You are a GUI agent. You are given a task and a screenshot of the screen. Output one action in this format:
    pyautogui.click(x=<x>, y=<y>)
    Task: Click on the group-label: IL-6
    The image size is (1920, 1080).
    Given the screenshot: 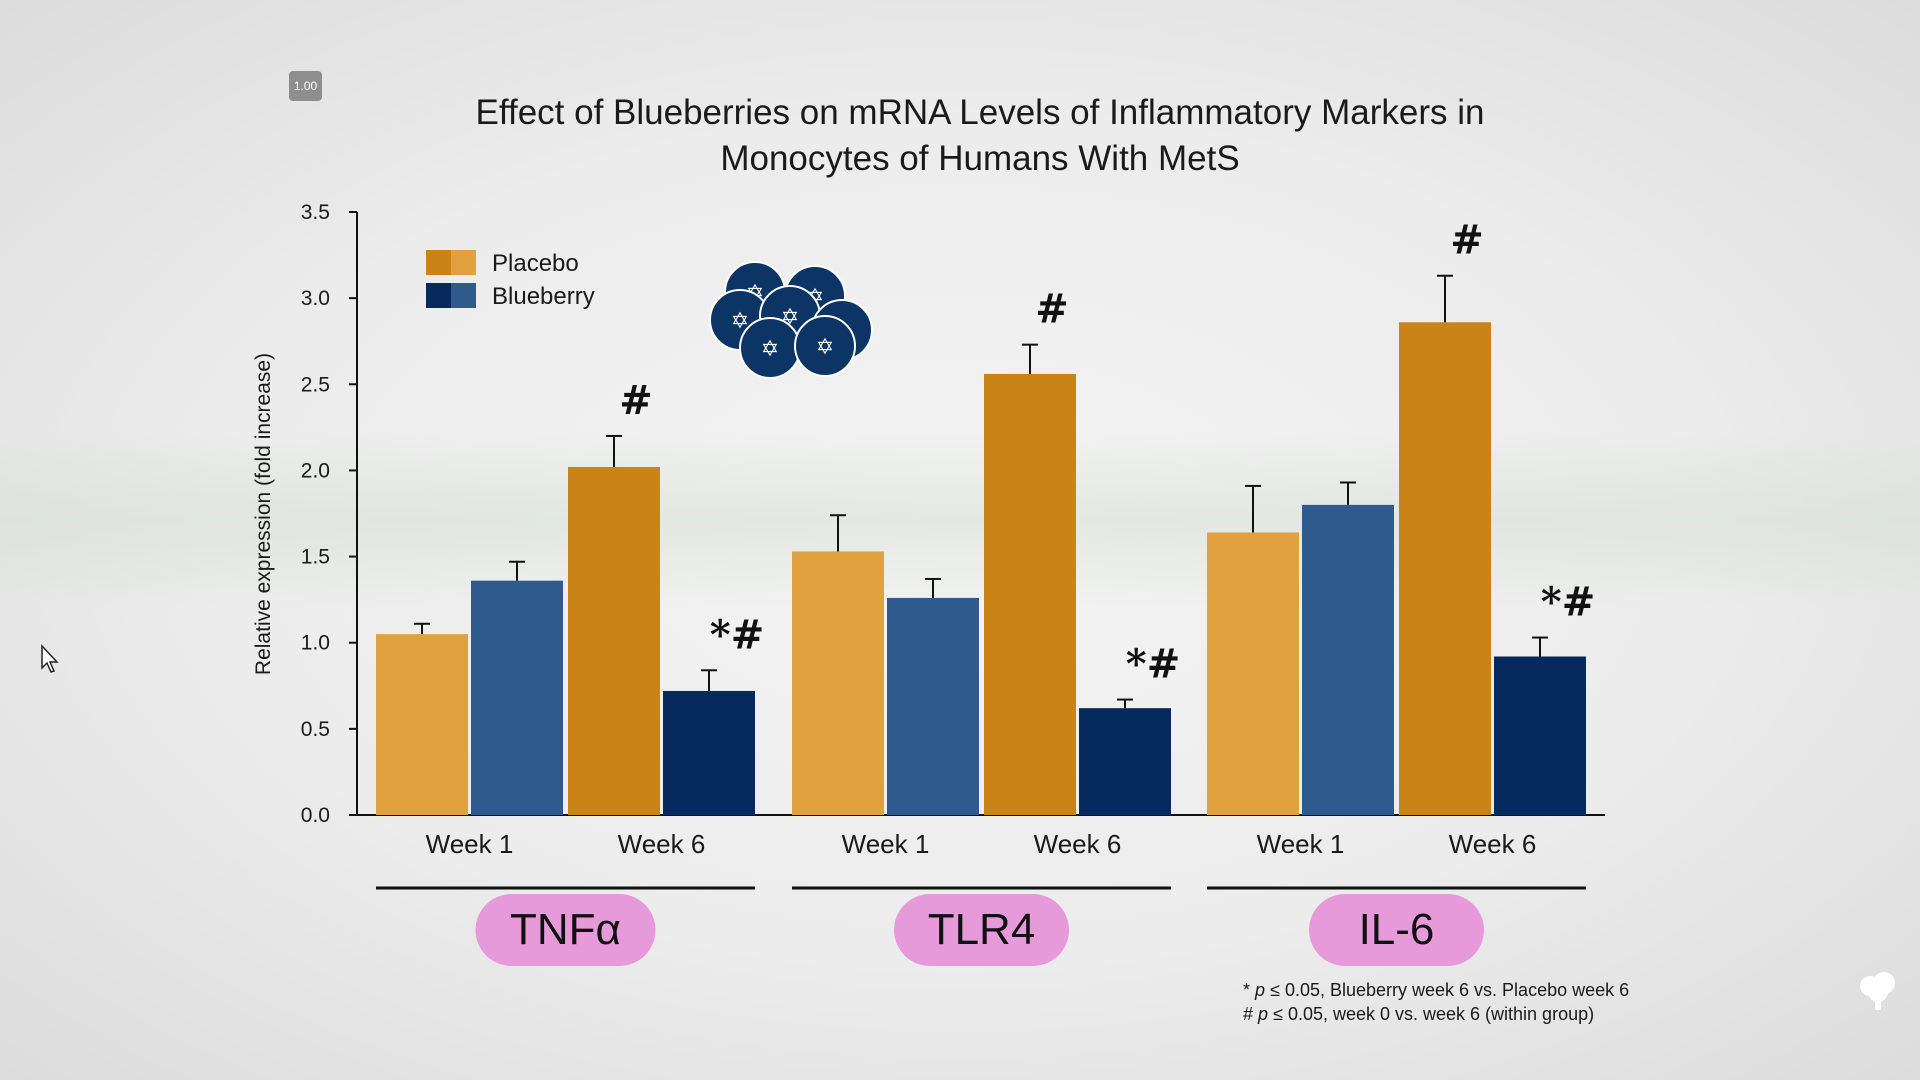 What is the action you would take?
    pyautogui.click(x=1397, y=929)
    